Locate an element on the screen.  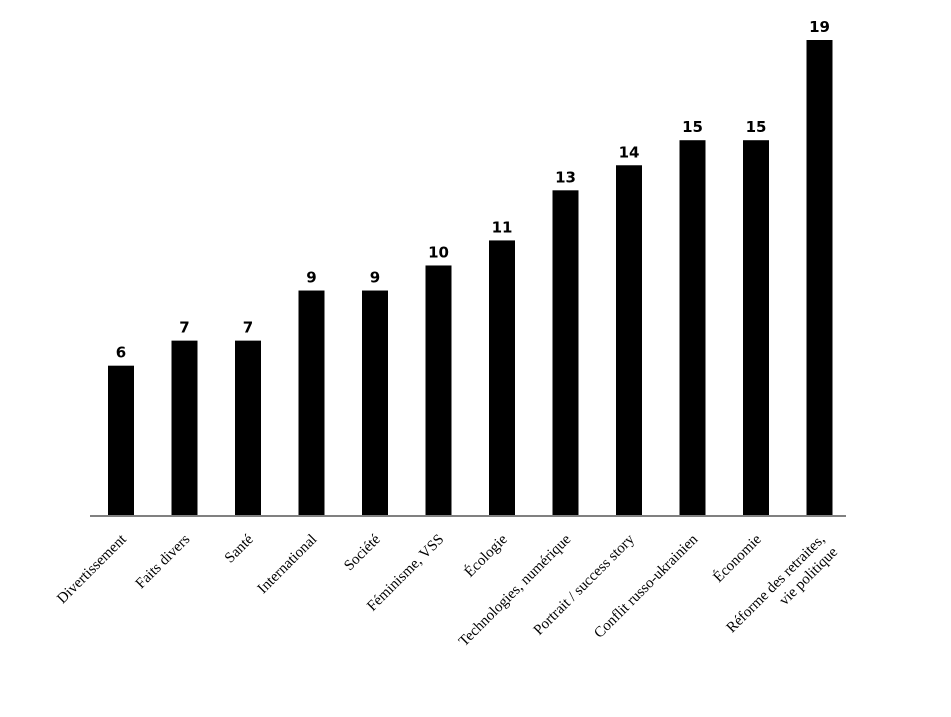
value-label-1: 7 is located at coordinates (184, 328).